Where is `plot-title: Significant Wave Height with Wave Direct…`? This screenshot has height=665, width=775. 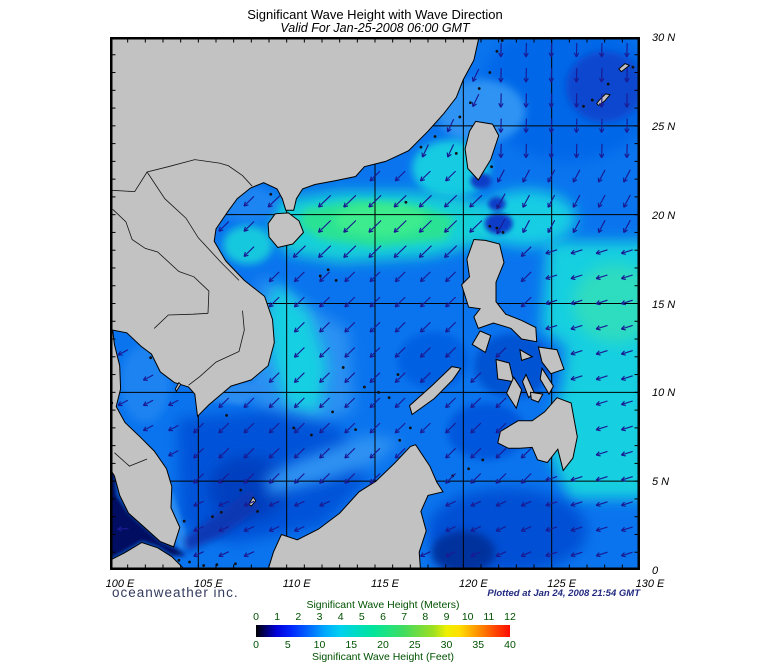 plot-title: Significant Wave Height with Wave Direct… is located at coordinates (375, 14).